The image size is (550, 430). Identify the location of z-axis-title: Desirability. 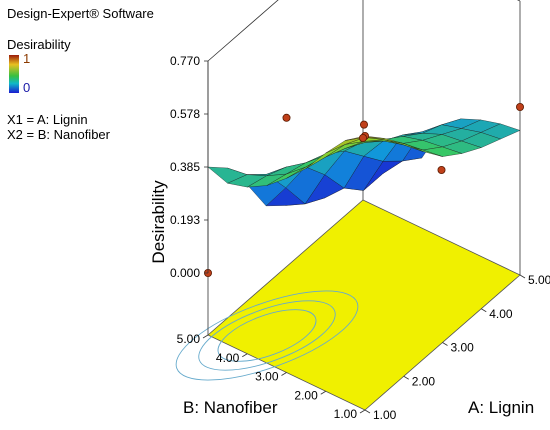
(158, 222).